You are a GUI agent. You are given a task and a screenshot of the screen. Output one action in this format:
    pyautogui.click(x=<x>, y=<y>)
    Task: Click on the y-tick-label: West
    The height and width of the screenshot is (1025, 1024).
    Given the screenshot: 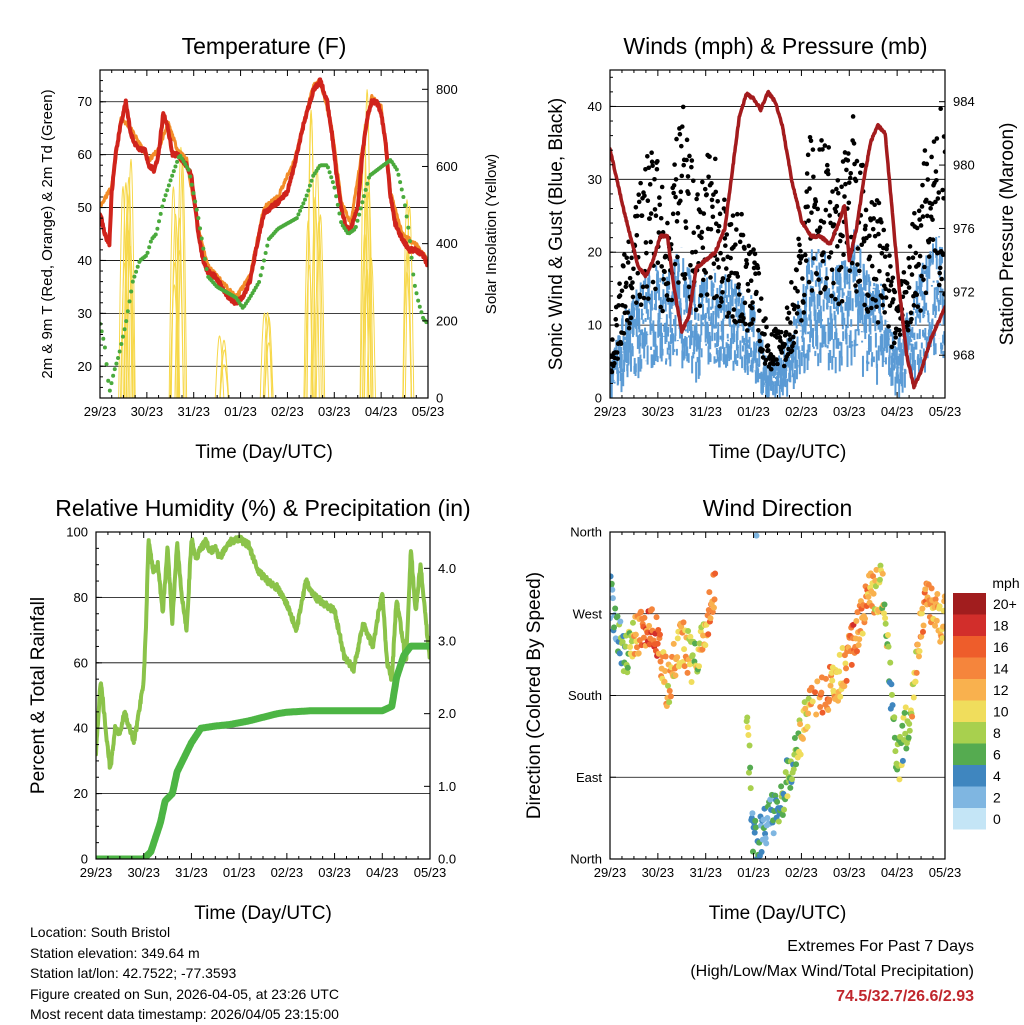 What is the action you would take?
    pyautogui.click(x=588, y=613)
    